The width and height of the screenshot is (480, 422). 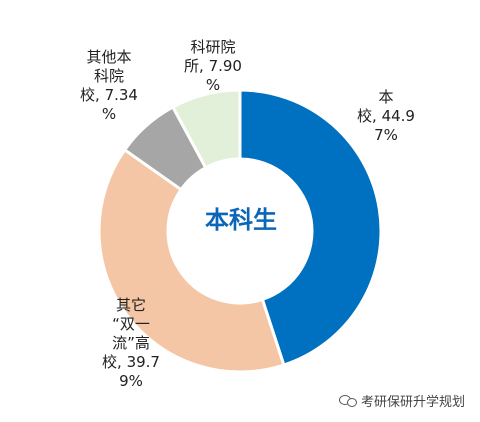 I want to click on watermark: 考研保研升学规划, so click(x=402, y=400).